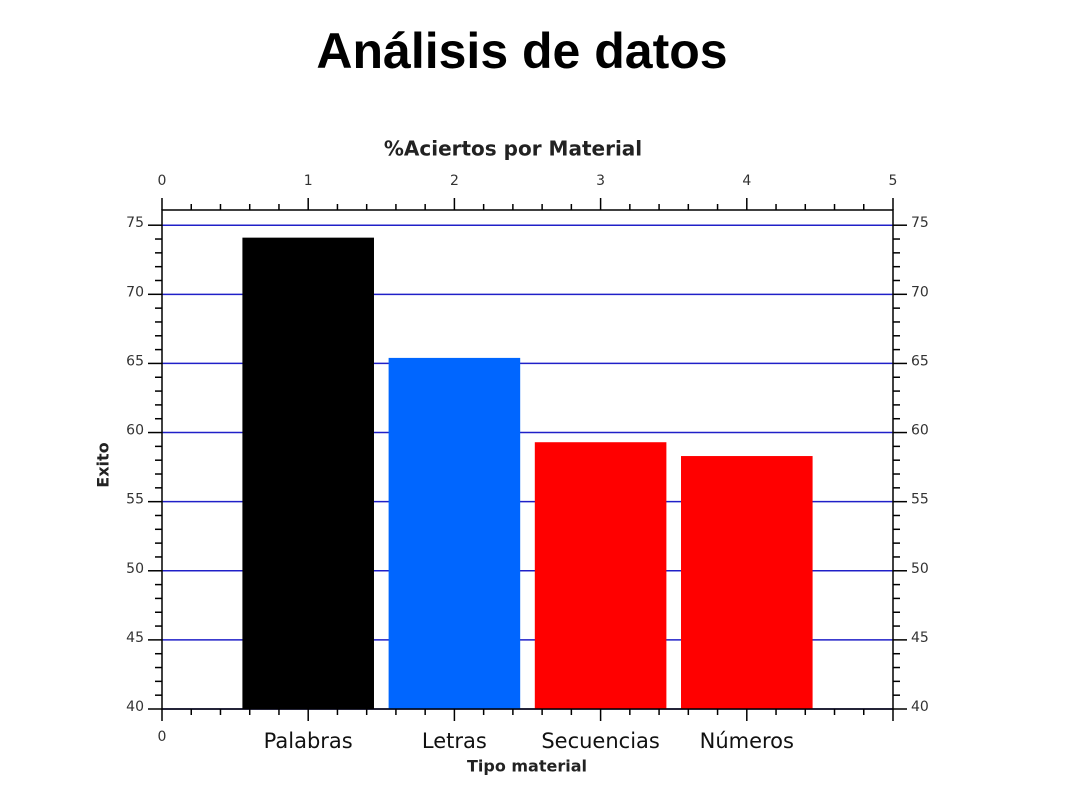 The height and width of the screenshot is (800, 1066). I want to click on y2-tick-label: 75, so click(920, 223).